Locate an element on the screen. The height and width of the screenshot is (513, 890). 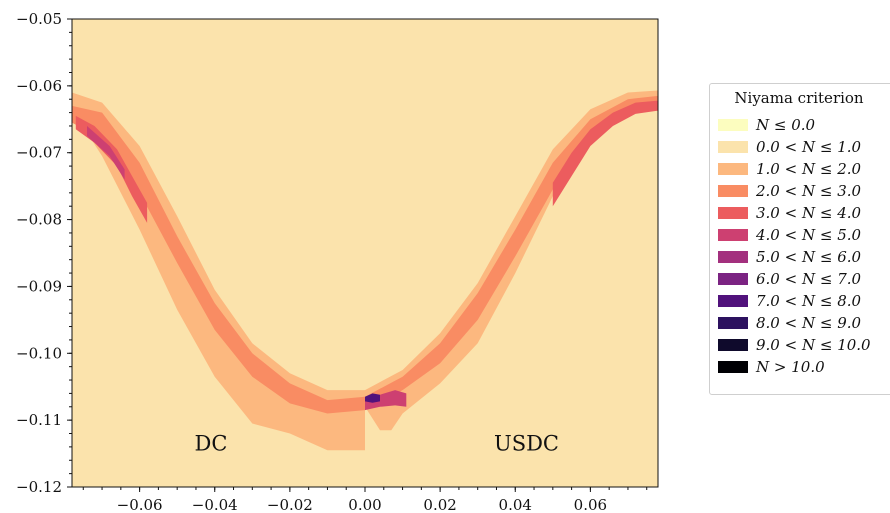
y-tick-label: −0.12 is located at coordinates (39, 487).